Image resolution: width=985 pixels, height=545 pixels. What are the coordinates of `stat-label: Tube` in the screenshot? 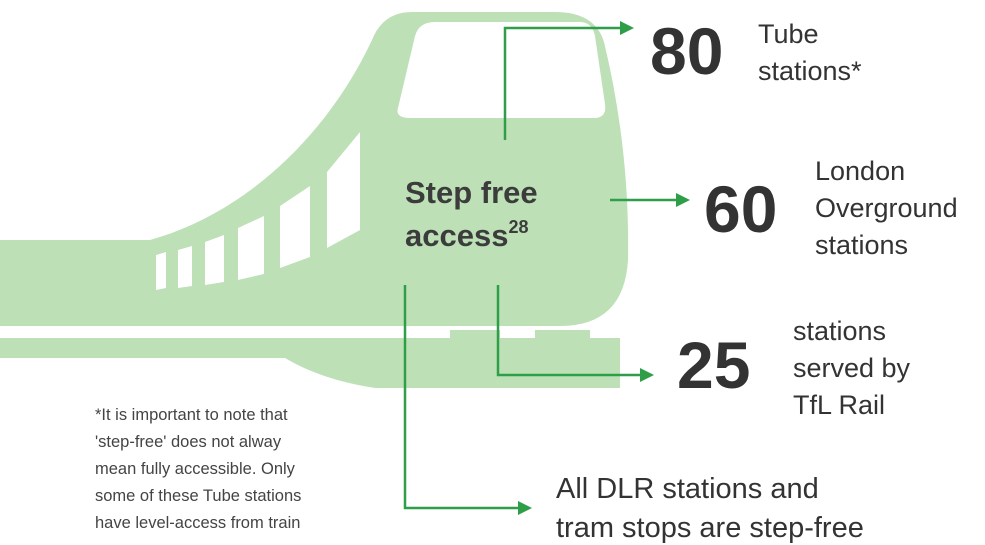 It's located at (788, 34).